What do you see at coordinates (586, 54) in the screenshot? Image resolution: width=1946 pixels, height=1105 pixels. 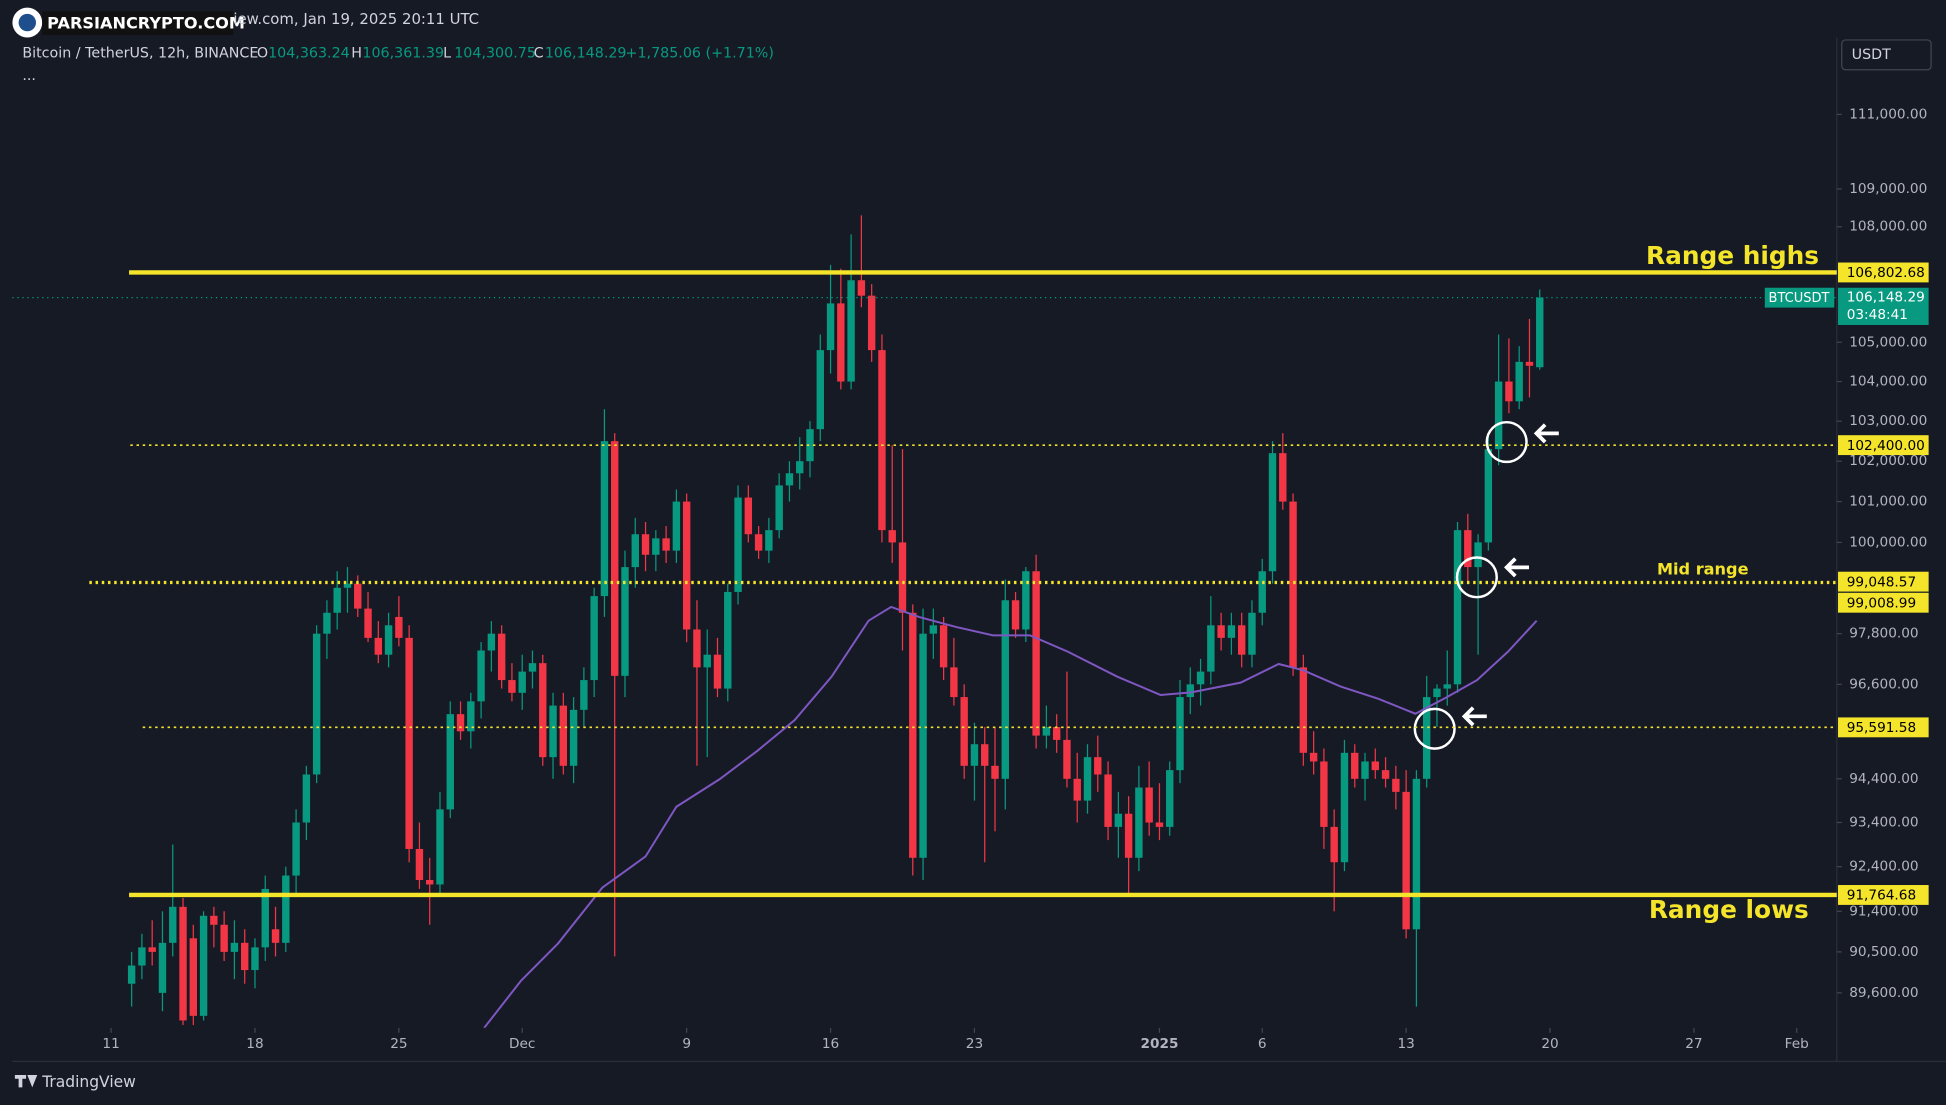 I see `ohlc-value: 106,148.29` at bounding box center [586, 54].